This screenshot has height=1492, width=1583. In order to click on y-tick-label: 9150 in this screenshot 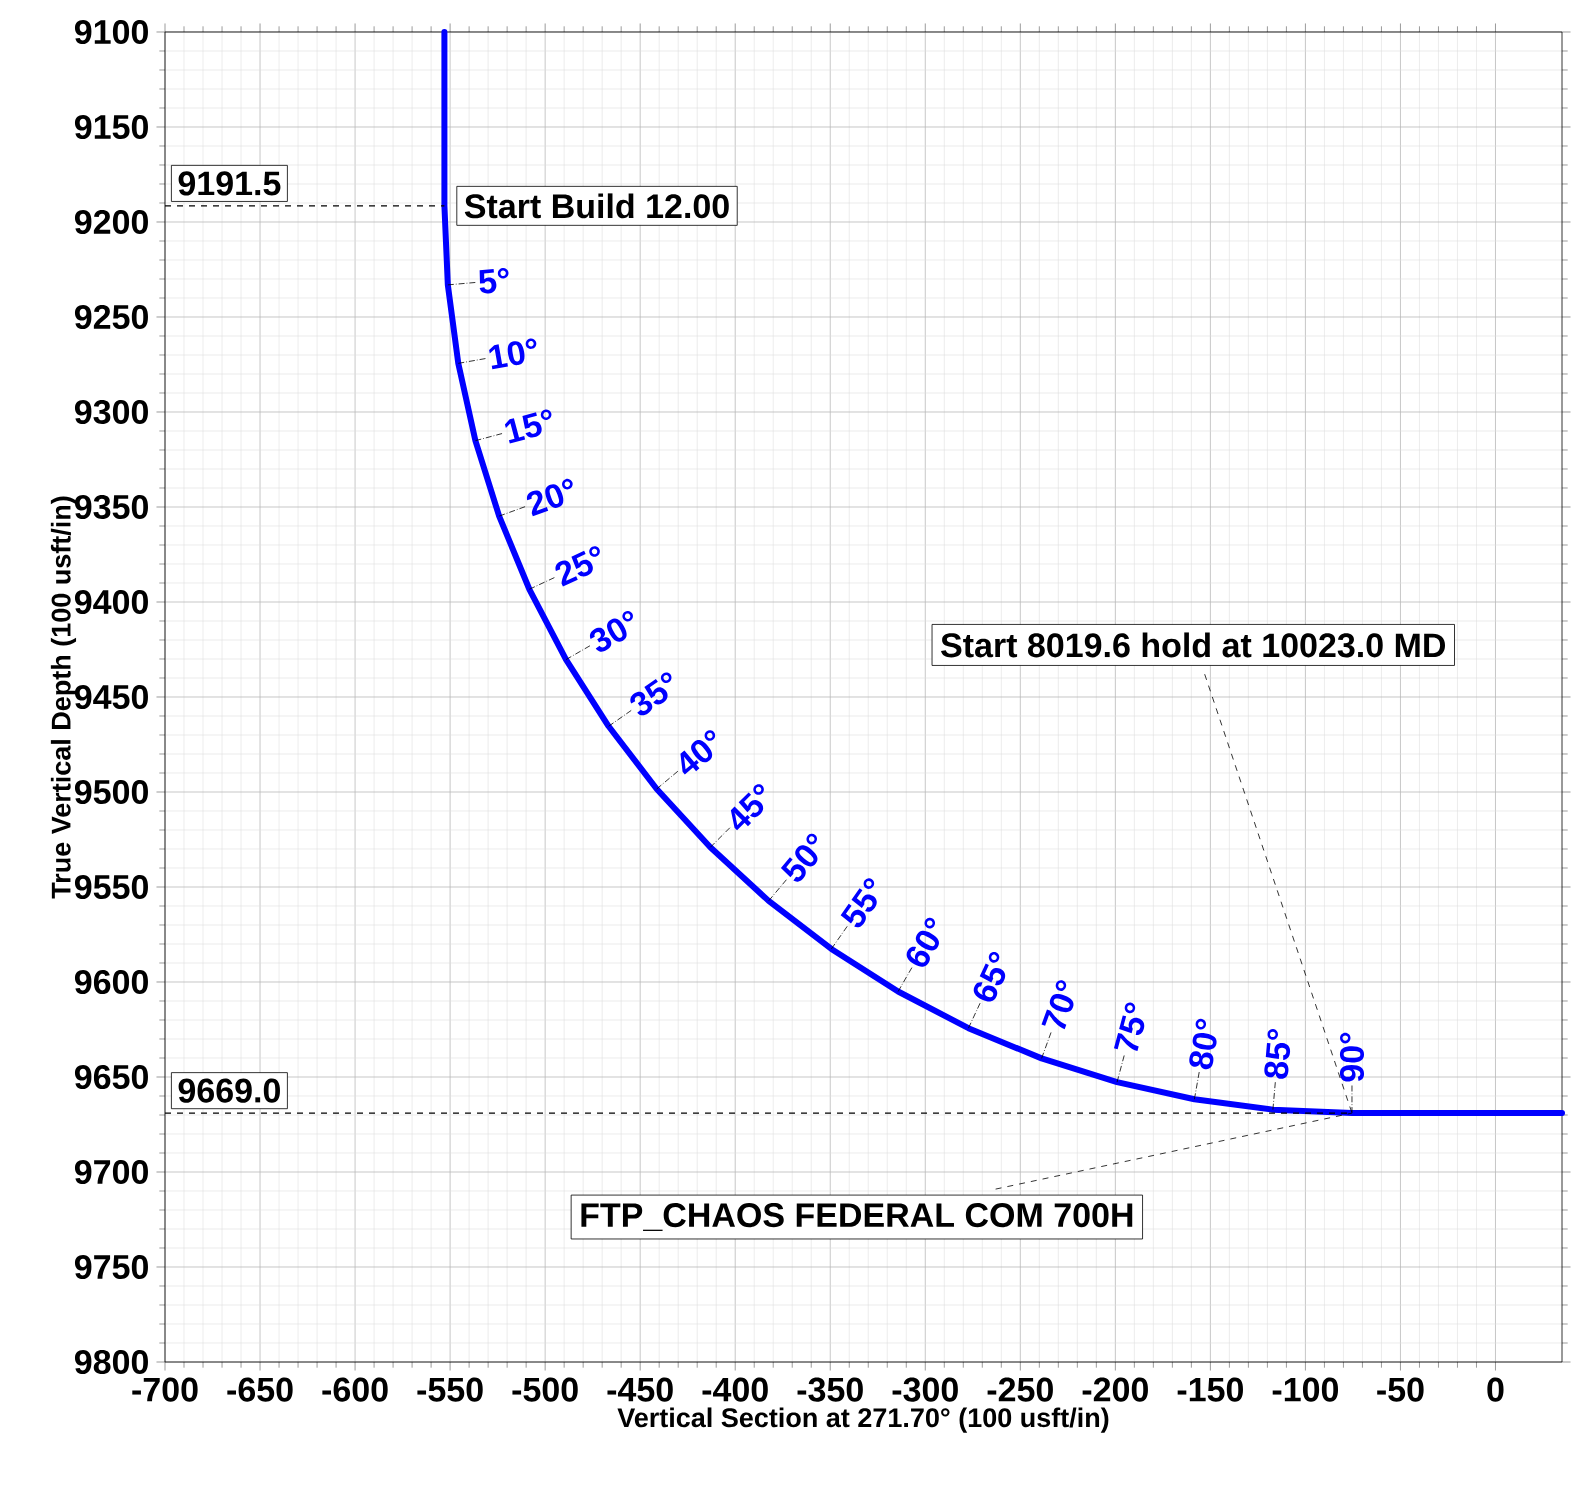, I will do `click(111, 127)`.